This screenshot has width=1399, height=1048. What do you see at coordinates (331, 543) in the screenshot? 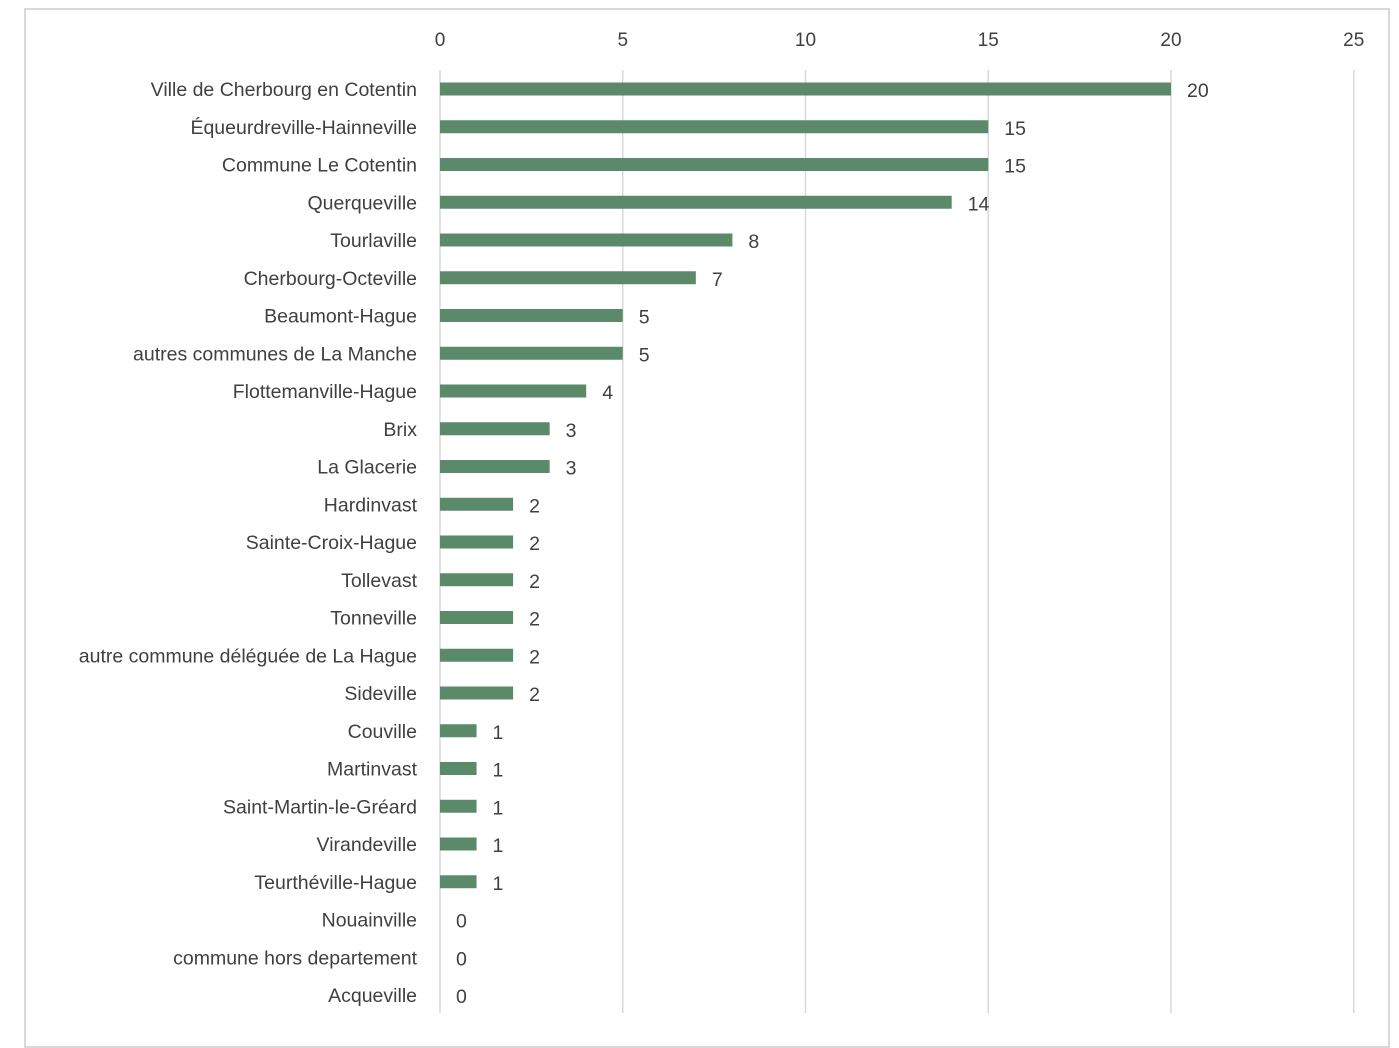
I see `category-label: Sainte-Croix-Hague` at bounding box center [331, 543].